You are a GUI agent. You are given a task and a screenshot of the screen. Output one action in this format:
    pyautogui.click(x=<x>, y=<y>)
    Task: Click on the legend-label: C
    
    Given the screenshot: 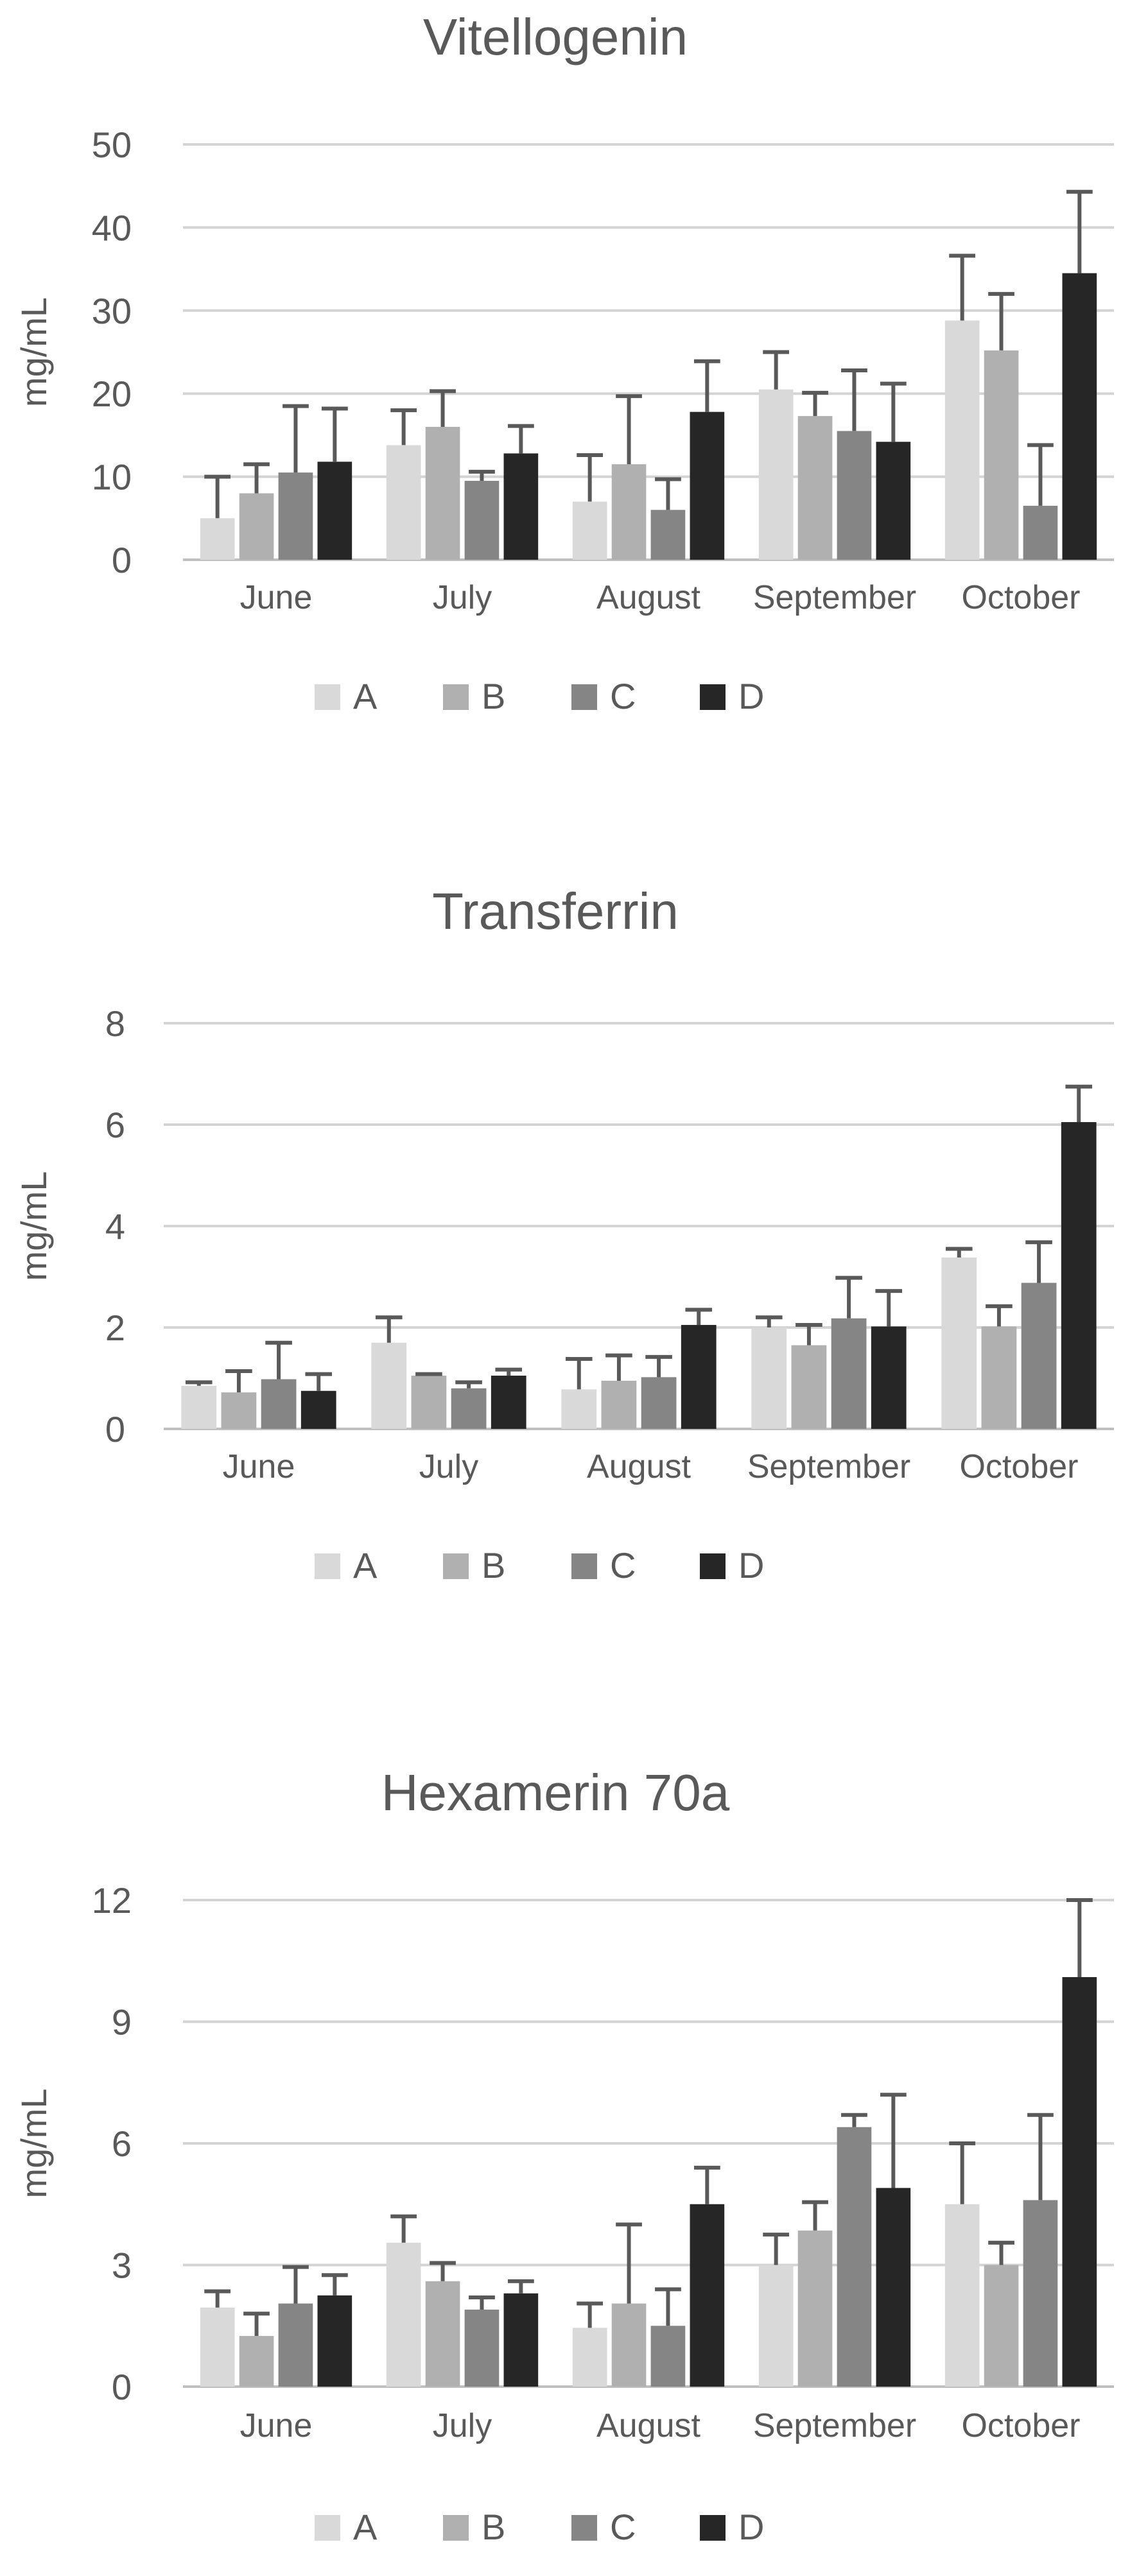 What is the action you would take?
    pyautogui.click(x=623, y=1565)
    